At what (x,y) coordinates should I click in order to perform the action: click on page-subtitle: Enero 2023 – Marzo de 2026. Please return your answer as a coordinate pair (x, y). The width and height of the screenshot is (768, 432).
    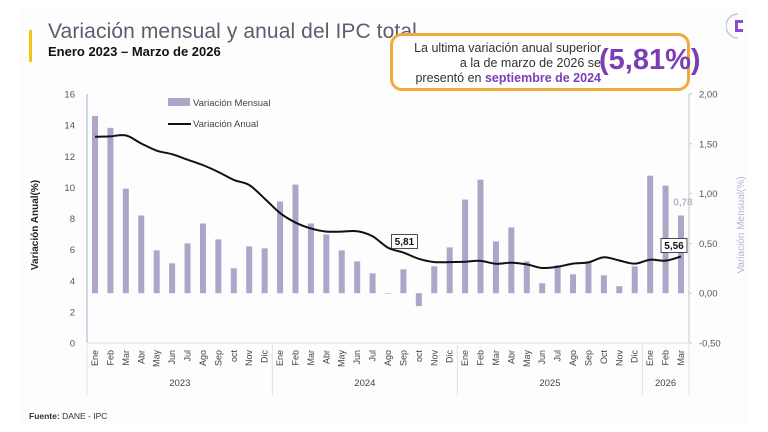
    Looking at the image, I should click on (134, 51).